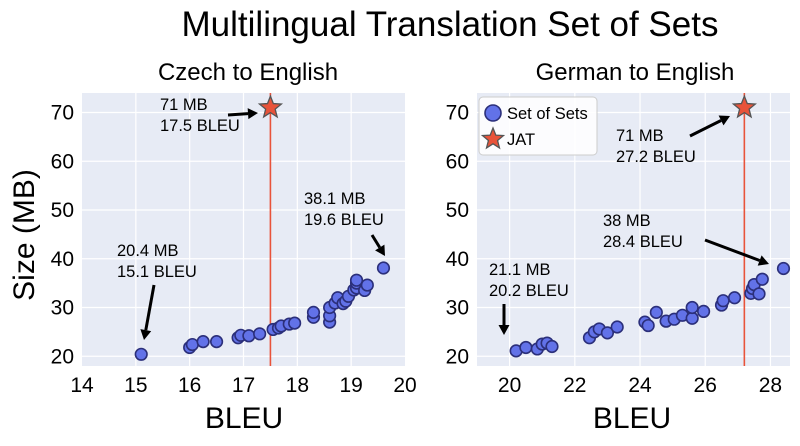  Describe the element at coordinates (574, 385) in the screenshot. I see `x-tick-label: 22` at that location.